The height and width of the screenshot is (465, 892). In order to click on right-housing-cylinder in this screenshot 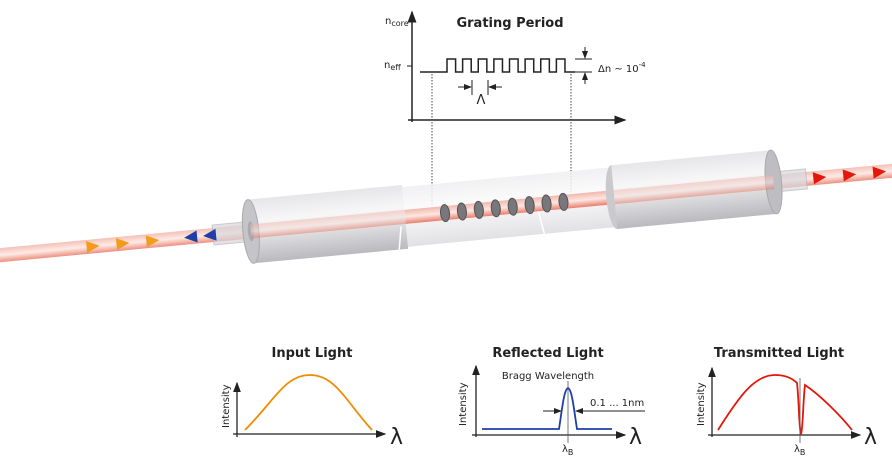, I will do `click(694, 189)`.